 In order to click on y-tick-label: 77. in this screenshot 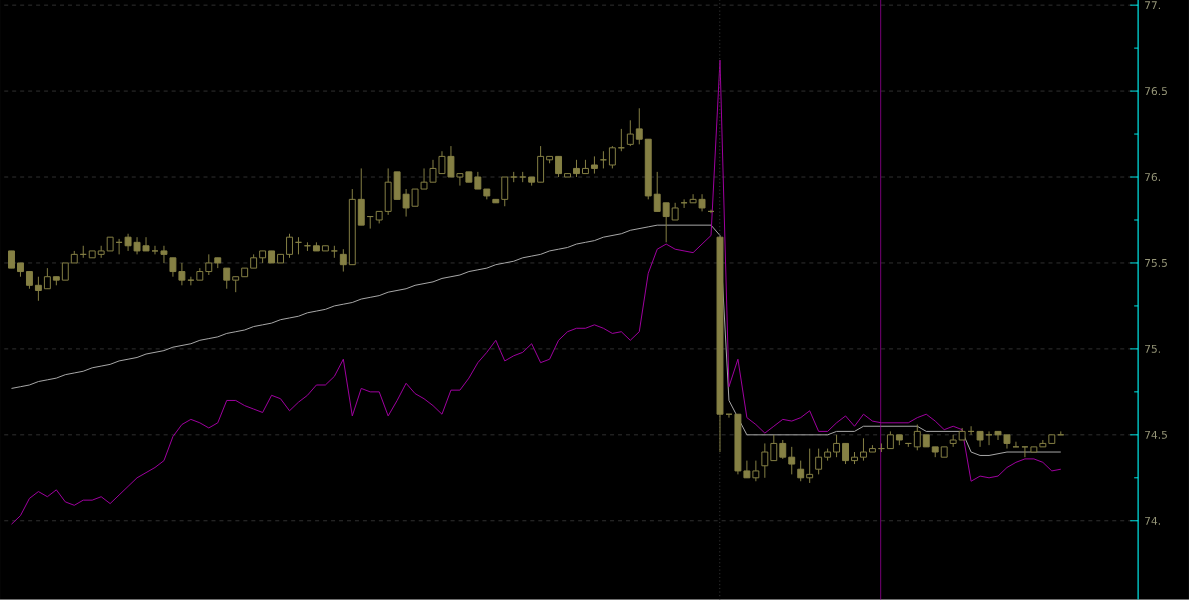, I will do `click(1152, 5)`.